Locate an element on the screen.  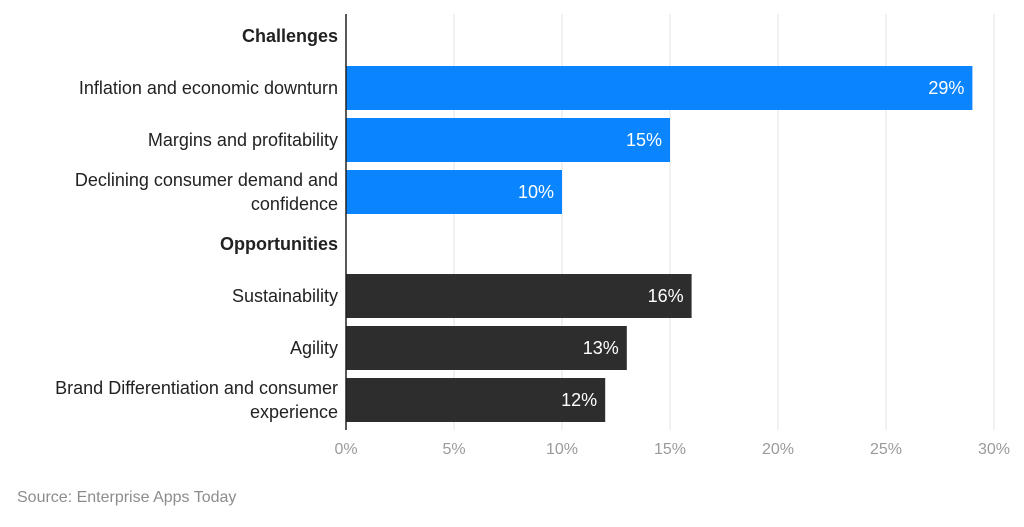
x-tick-label: 30% is located at coordinates (994, 449).